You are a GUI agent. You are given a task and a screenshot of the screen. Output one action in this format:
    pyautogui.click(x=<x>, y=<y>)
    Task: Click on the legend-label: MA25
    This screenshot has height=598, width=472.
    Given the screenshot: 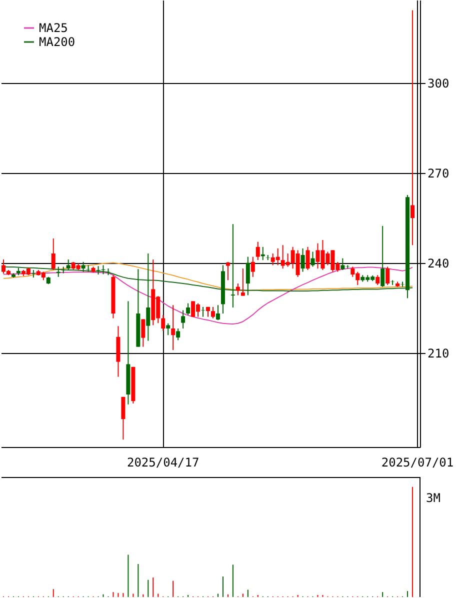 What is the action you would take?
    pyautogui.click(x=53, y=28)
    